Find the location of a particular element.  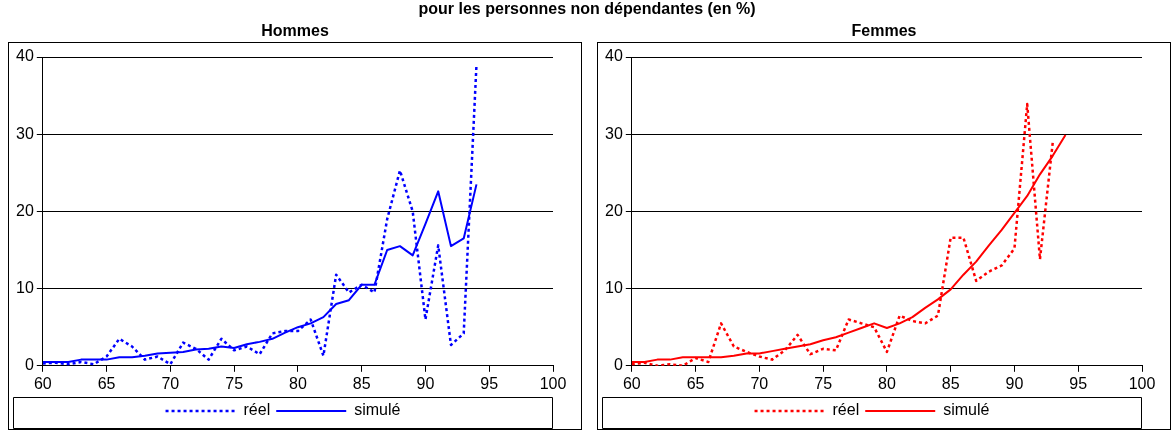

chart-title: Femmes is located at coordinates (884, 31).